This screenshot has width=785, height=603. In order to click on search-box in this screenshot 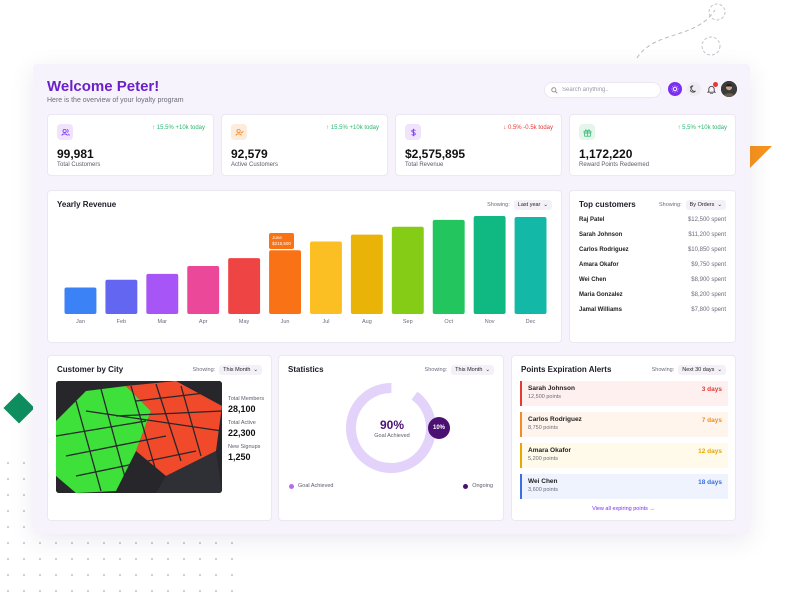, I will do `click(602, 90)`.